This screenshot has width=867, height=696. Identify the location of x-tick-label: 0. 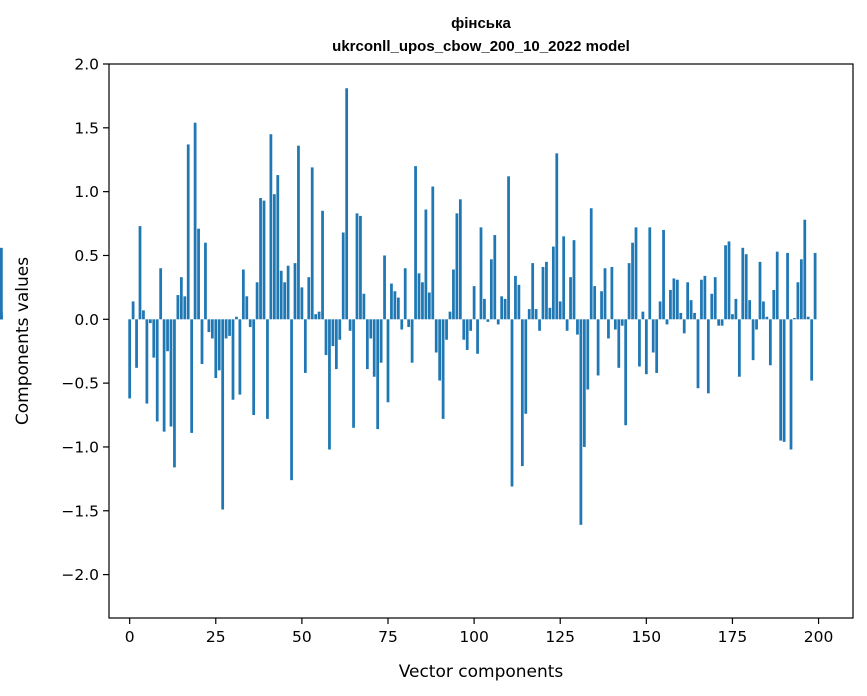
(130, 637).